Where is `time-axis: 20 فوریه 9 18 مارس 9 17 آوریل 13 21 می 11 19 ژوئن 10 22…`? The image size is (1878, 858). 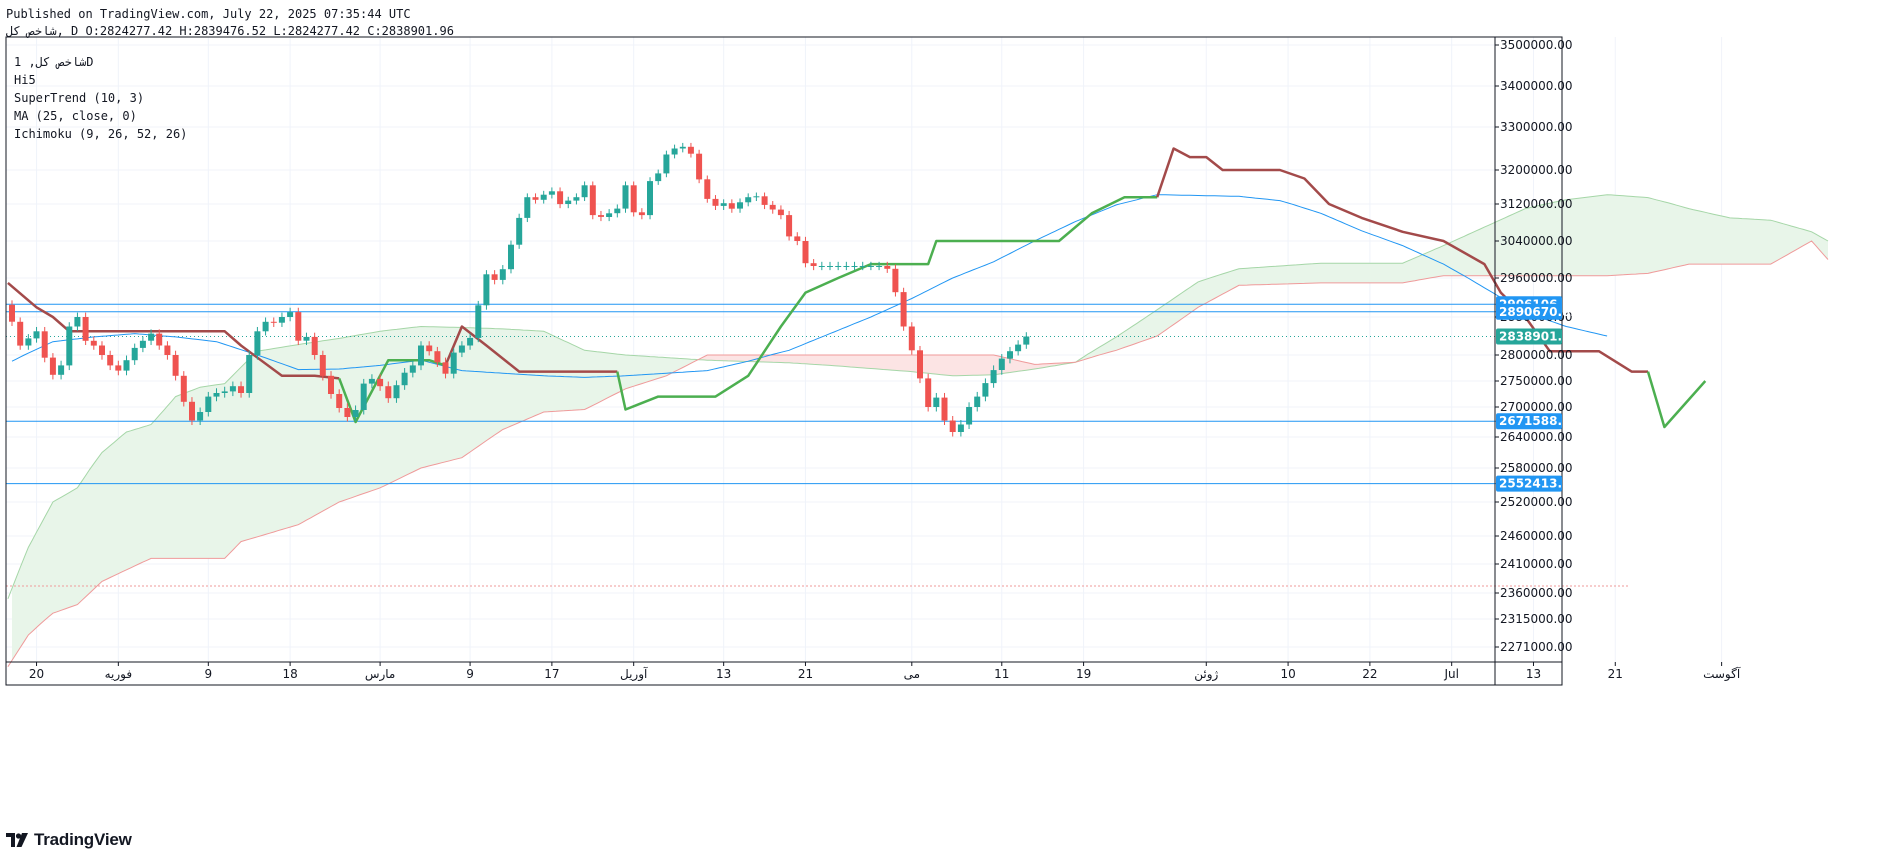
time-axis: 20 فوریه 9 18 مارس 9 17 آوریل 13 21 می 11 19 ژوئن 10 22… is located at coordinates (885, 672).